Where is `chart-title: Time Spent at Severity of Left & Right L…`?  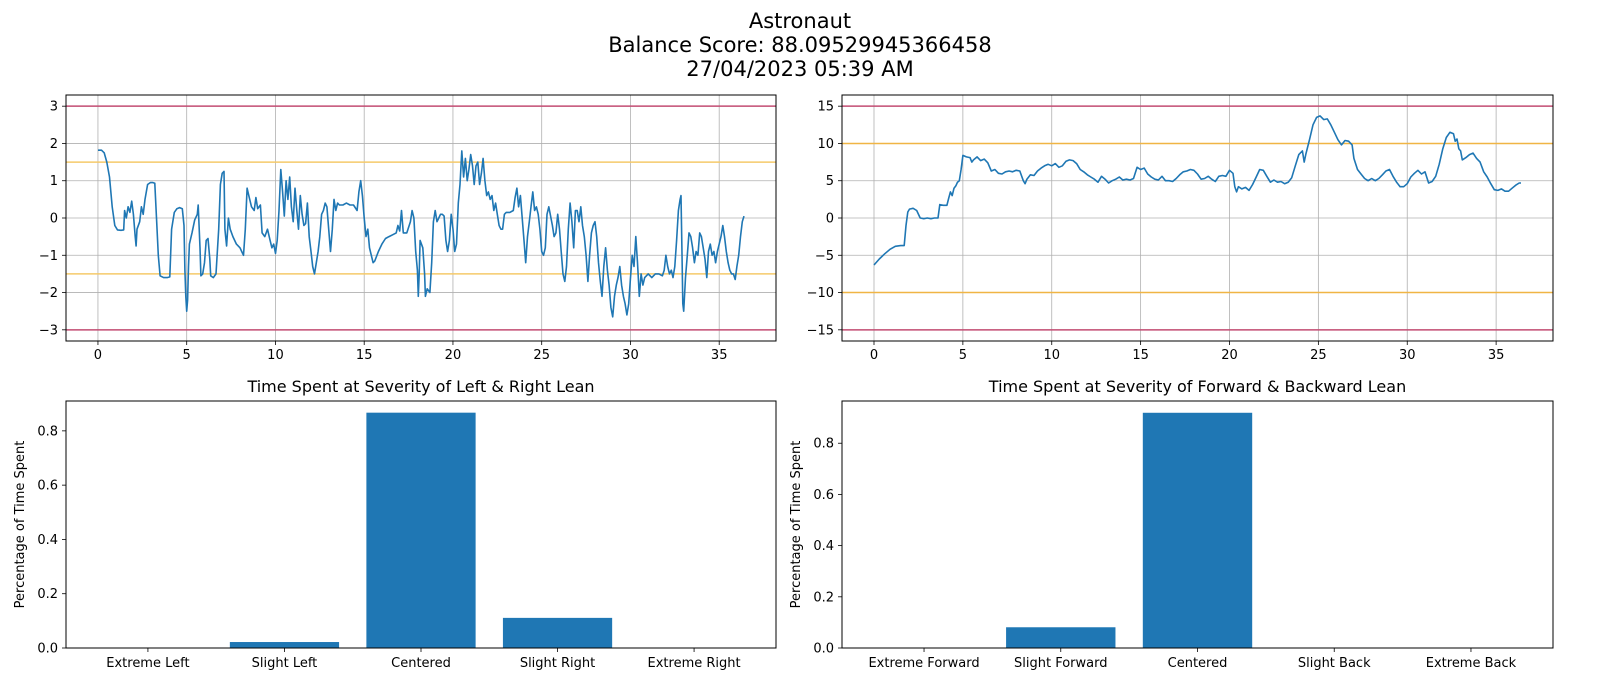
chart-title: Time Spent at Severity of Left & Right L… is located at coordinates (420, 386).